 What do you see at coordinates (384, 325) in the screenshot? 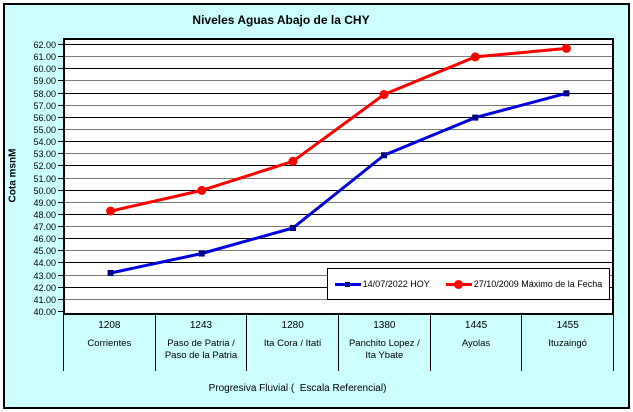
I see `category-km-label: 1380` at bounding box center [384, 325].